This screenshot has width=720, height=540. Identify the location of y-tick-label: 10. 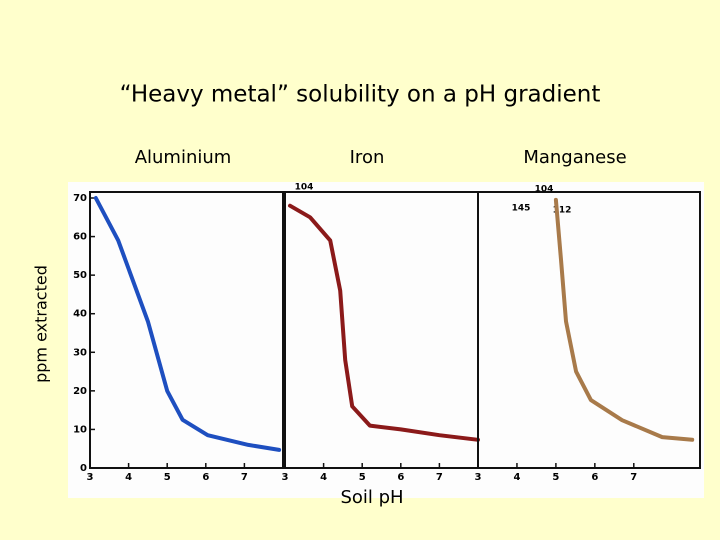
(80, 429).